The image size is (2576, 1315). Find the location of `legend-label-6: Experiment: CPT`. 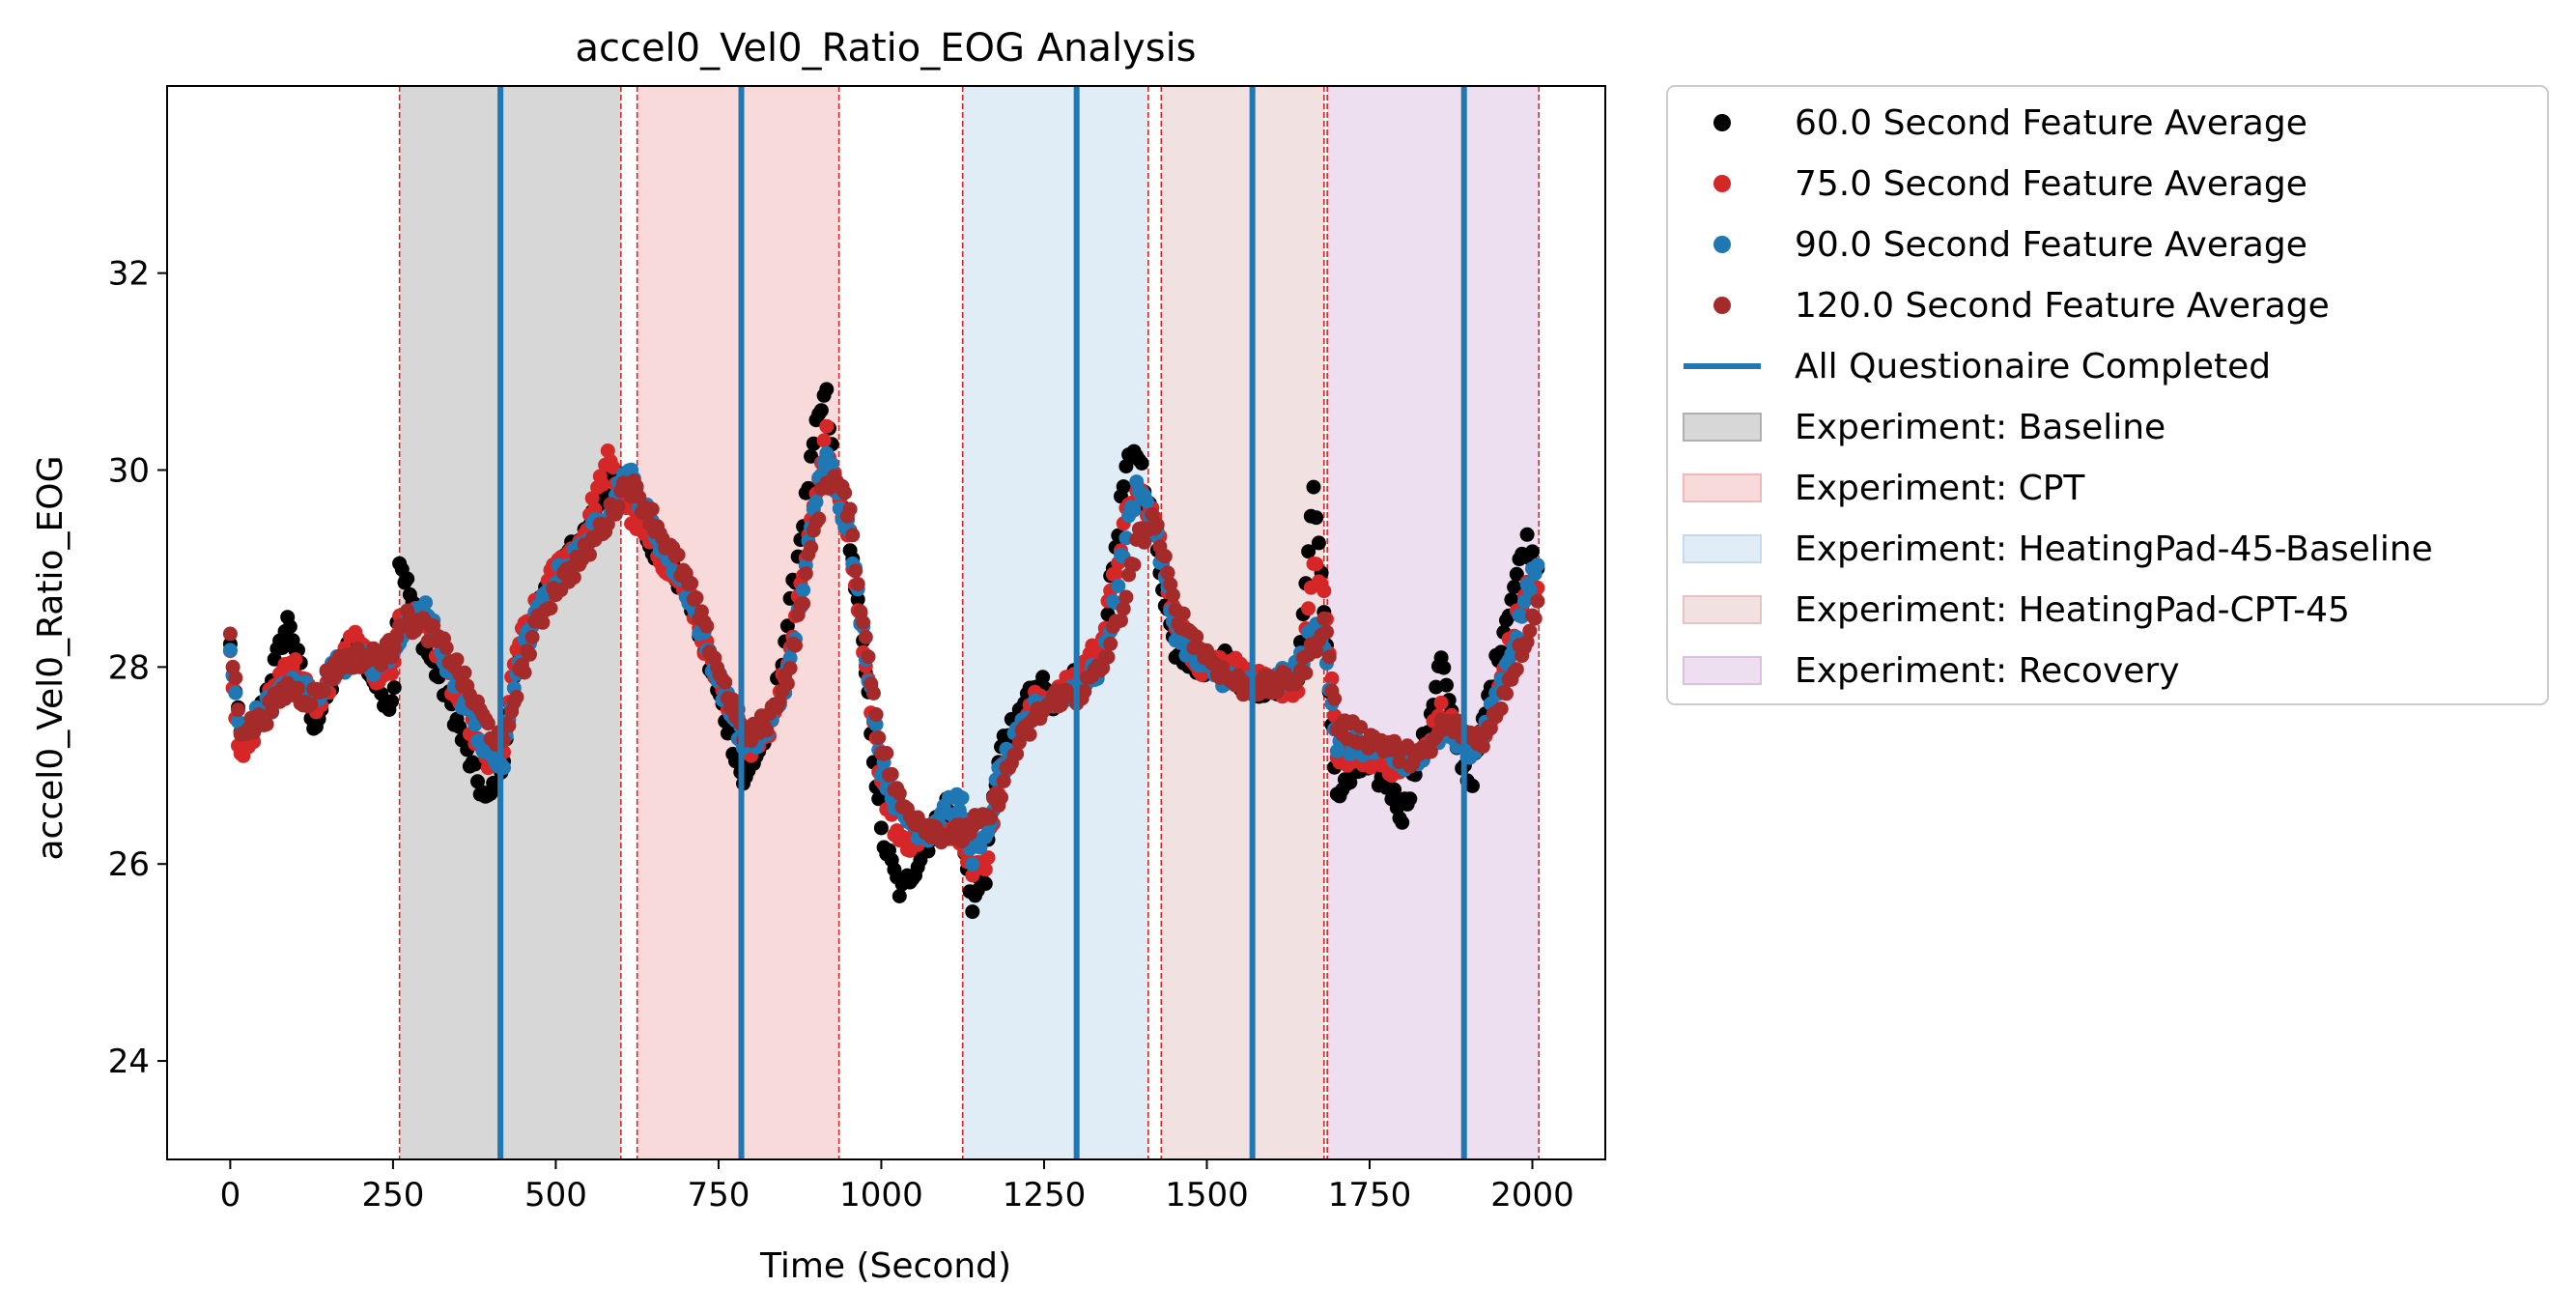

legend-label-6: Experiment: CPT is located at coordinates (1940, 488).